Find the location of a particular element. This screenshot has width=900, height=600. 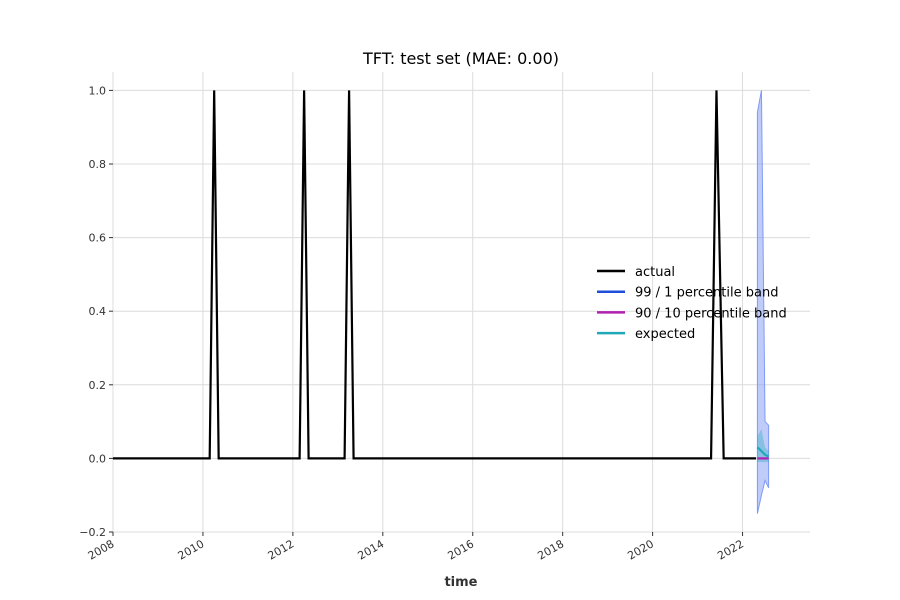

y-tick-label: 0.8 is located at coordinates (98, 164).